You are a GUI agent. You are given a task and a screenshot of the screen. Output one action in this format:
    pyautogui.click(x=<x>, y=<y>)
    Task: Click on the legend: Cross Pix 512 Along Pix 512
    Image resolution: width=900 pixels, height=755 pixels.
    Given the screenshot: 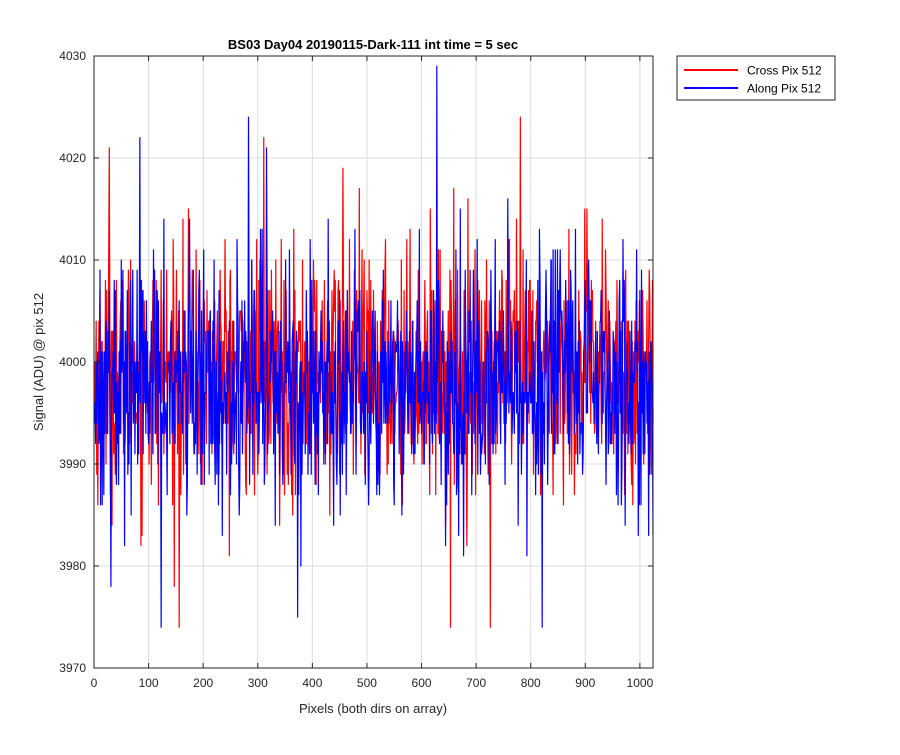 What is the action you would take?
    pyautogui.click(x=756, y=78)
    